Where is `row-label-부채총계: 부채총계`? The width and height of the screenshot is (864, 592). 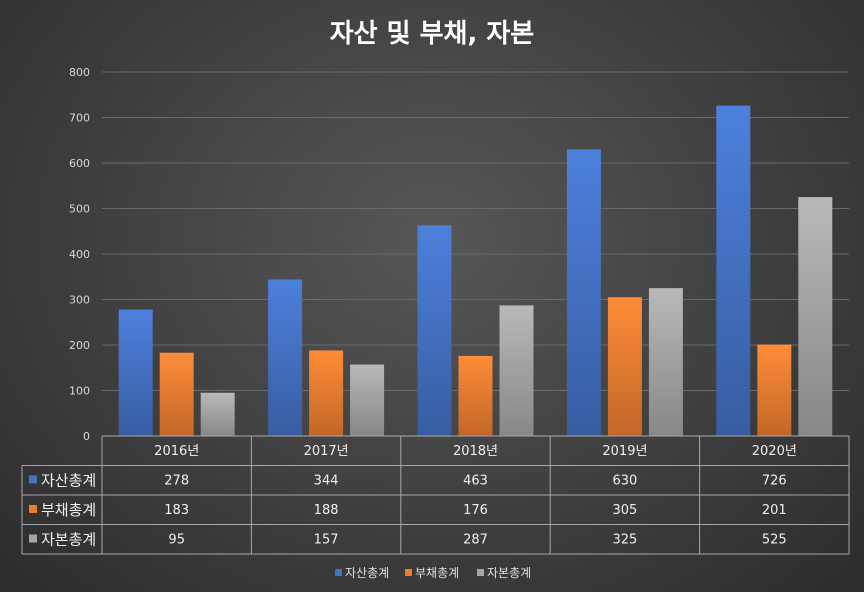 row-label-부채총계: 부채총계 is located at coordinates (68, 510).